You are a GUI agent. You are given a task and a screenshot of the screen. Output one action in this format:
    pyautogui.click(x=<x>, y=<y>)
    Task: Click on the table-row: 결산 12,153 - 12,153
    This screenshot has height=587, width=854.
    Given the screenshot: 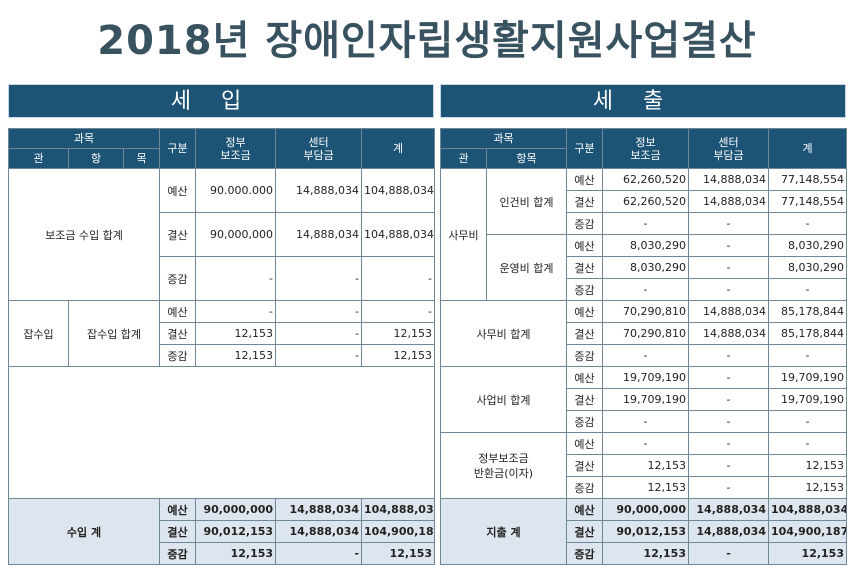 What is the action you would take?
    pyautogui.click(x=644, y=465)
    